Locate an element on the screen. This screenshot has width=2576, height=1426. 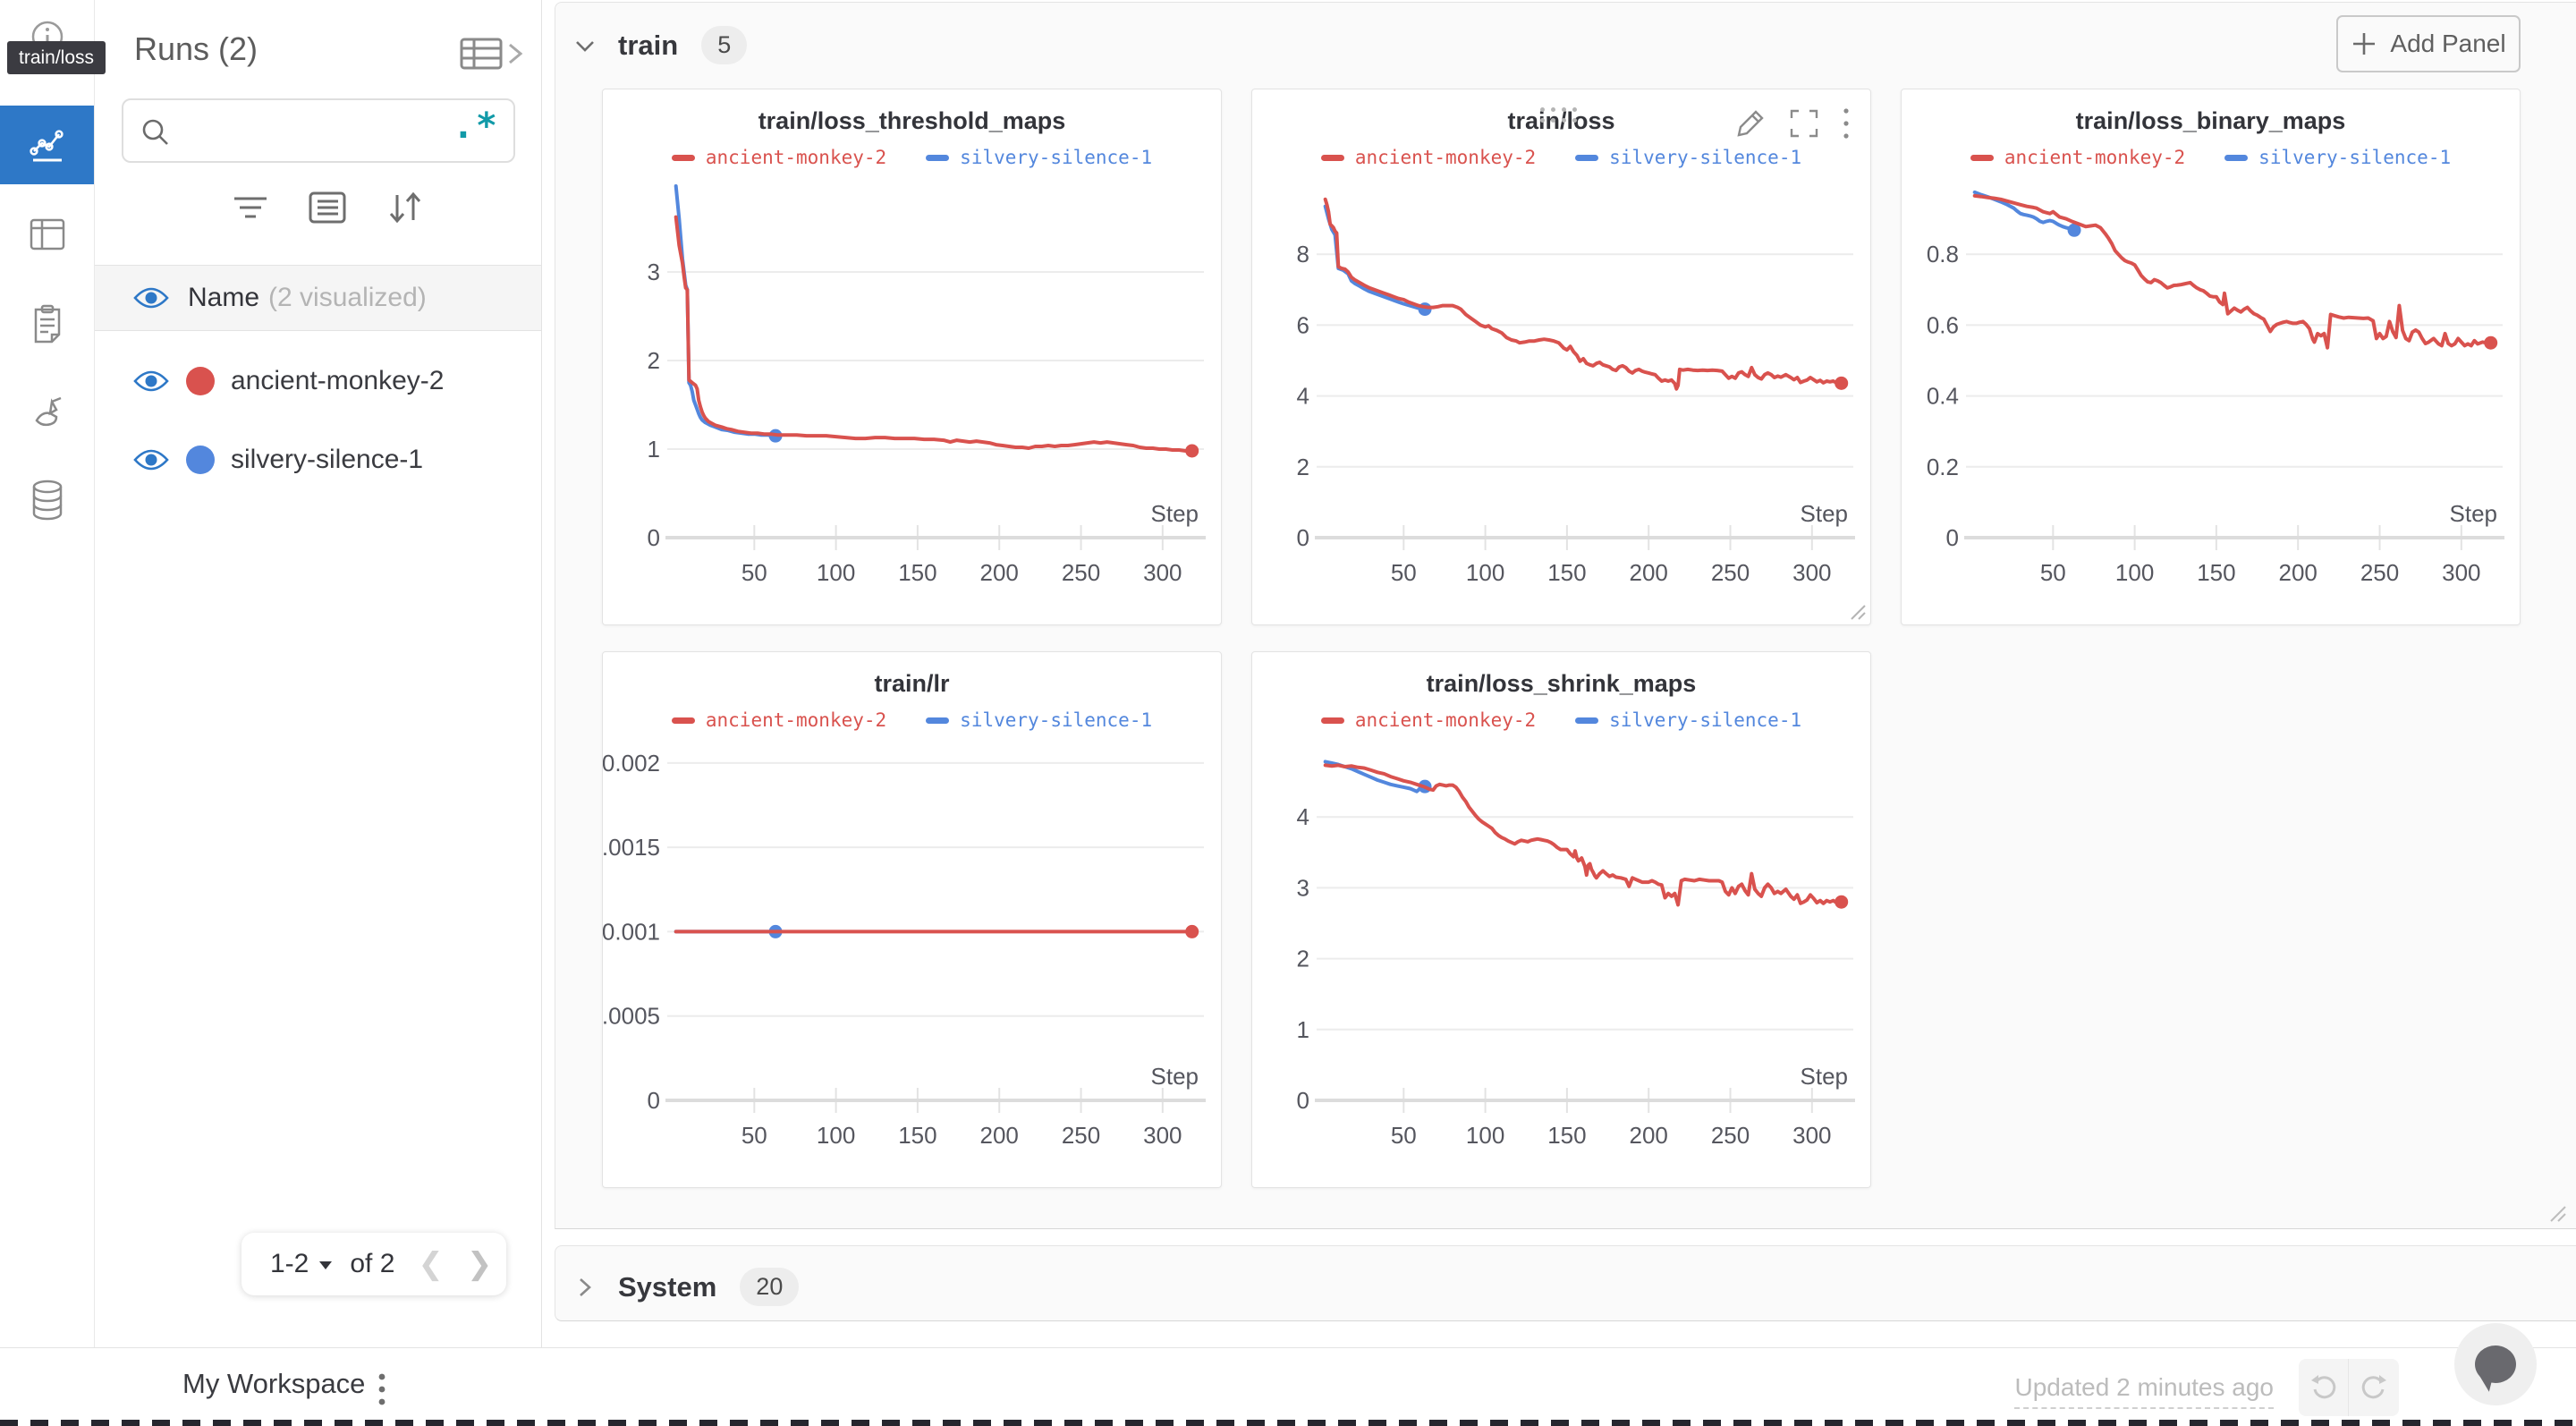
eye-icon is located at coordinates (151, 298).